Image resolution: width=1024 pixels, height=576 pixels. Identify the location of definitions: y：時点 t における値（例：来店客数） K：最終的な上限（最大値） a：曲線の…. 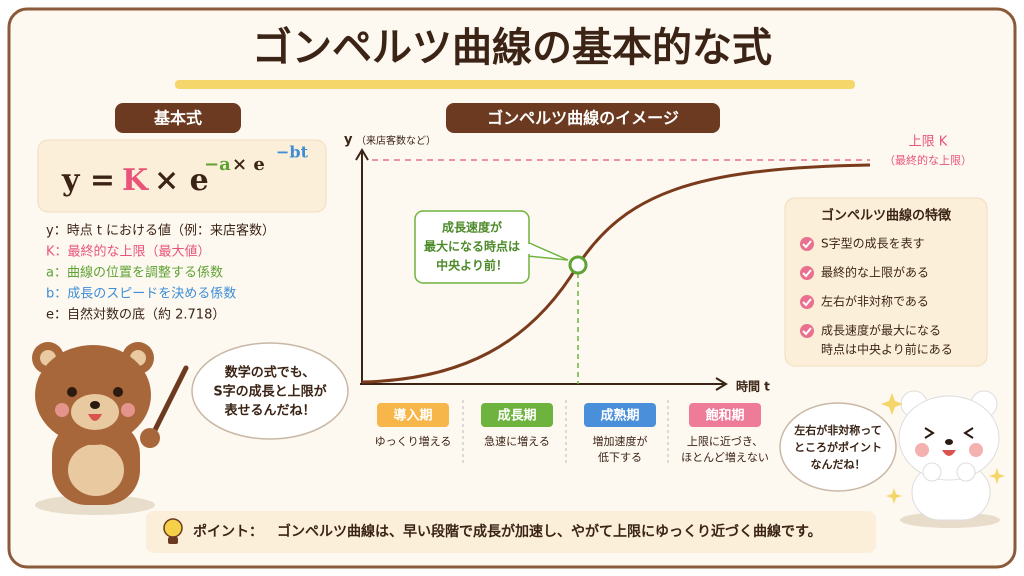
(160, 273).